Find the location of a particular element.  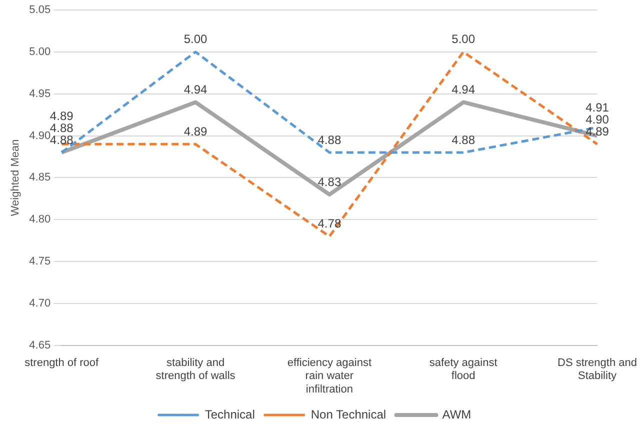

x-tick-label: DS strength and Stability is located at coordinates (598, 369).